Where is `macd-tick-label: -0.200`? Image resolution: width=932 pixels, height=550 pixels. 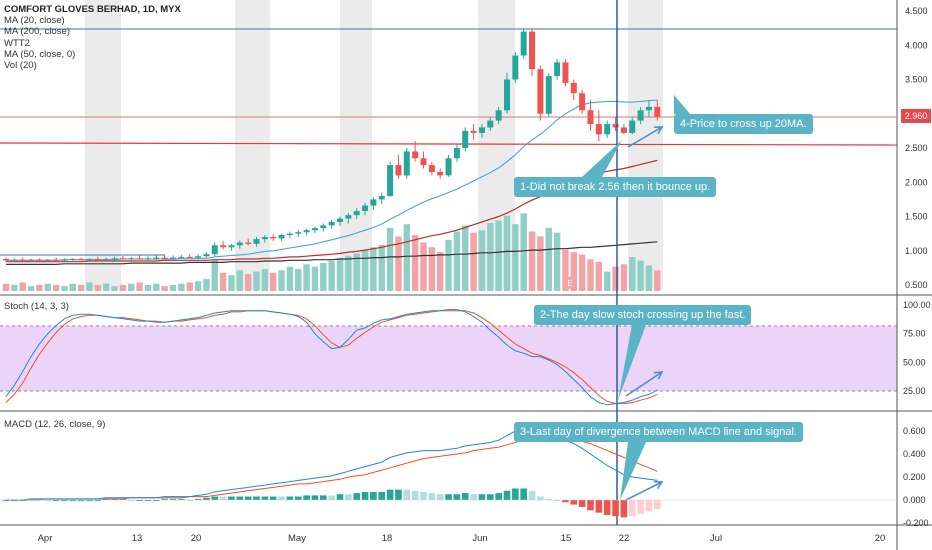 macd-tick-label: -0.200 is located at coordinates (916, 523).